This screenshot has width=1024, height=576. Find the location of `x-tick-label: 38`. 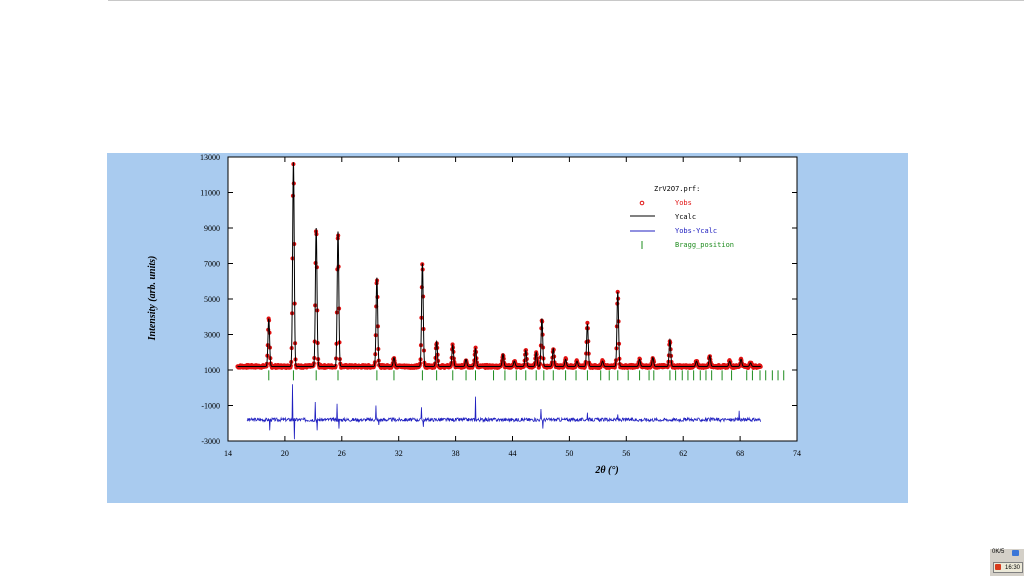

x-tick-label: 38 is located at coordinates (456, 453).